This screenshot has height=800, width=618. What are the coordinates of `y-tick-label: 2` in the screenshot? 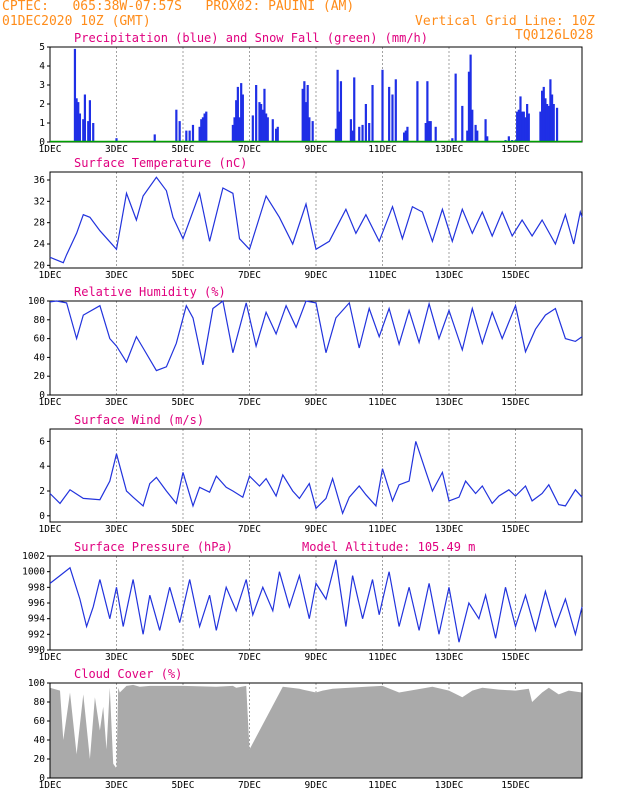 It's located at (42, 491).